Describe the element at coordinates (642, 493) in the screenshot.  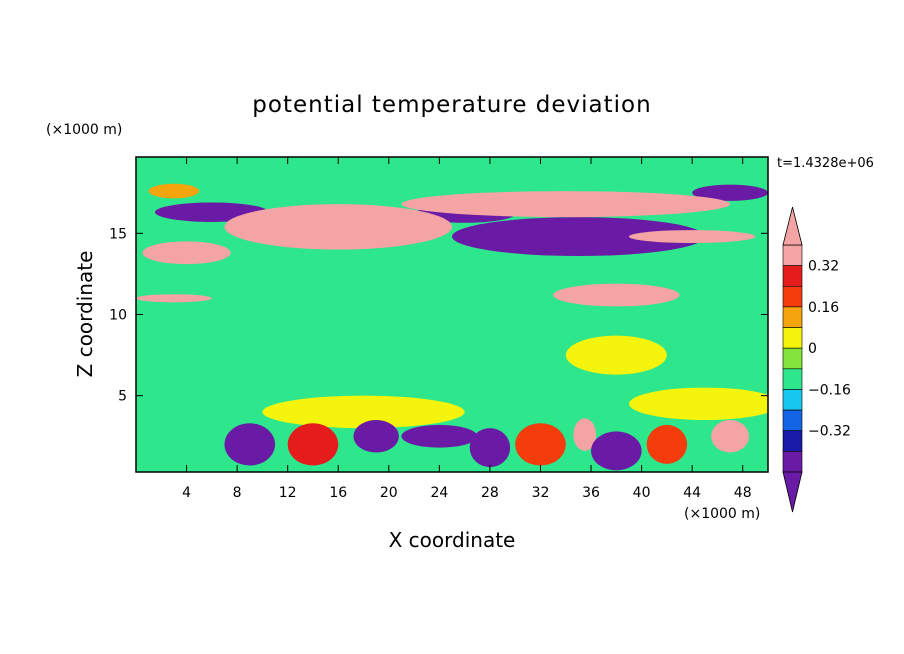
I see `x-tick-label: 40` at that location.